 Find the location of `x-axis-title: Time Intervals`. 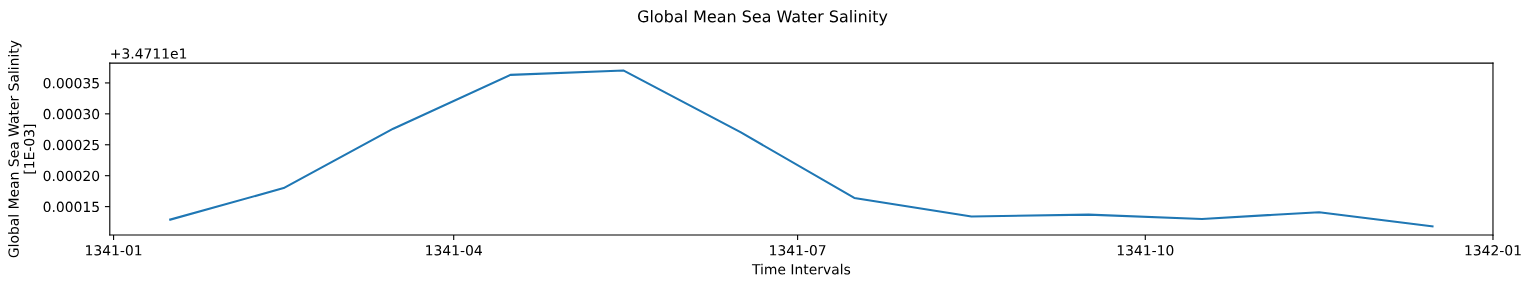

x-axis-title: Time Intervals is located at coordinates (801, 269).